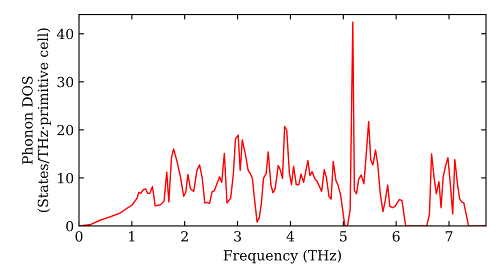  What do you see at coordinates (66, 82) in the screenshot?
I see `y-tick-label: 30` at bounding box center [66, 82].